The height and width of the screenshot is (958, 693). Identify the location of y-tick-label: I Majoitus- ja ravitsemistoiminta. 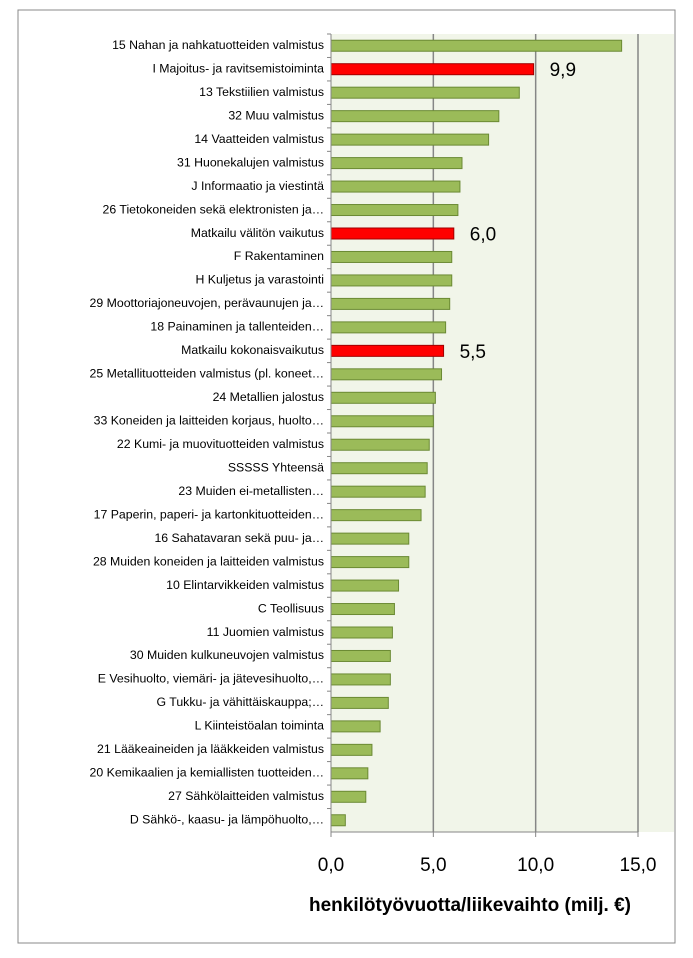
(238, 68).